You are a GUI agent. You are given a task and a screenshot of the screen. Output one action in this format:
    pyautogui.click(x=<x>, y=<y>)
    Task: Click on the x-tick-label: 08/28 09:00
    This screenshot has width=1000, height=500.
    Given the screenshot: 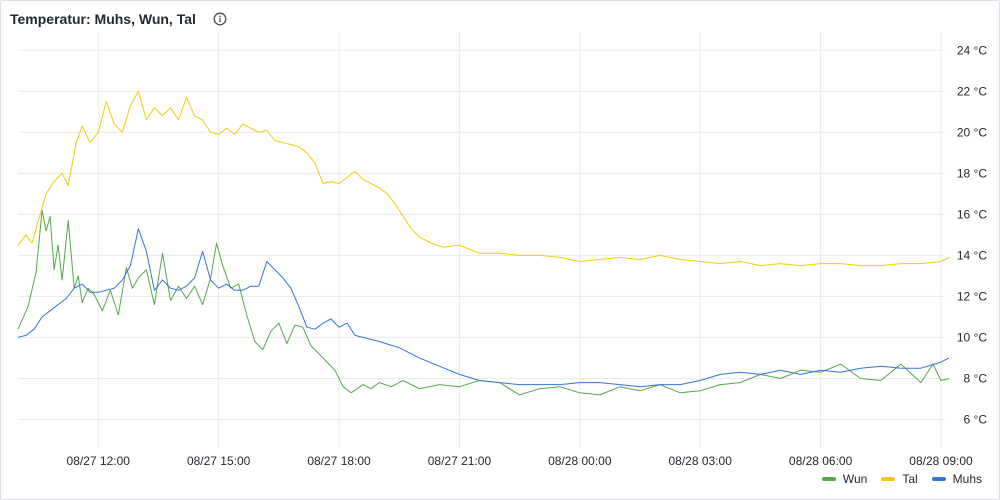 What is the action you would take?
    pyautogui.click(x=941, y=461)
    